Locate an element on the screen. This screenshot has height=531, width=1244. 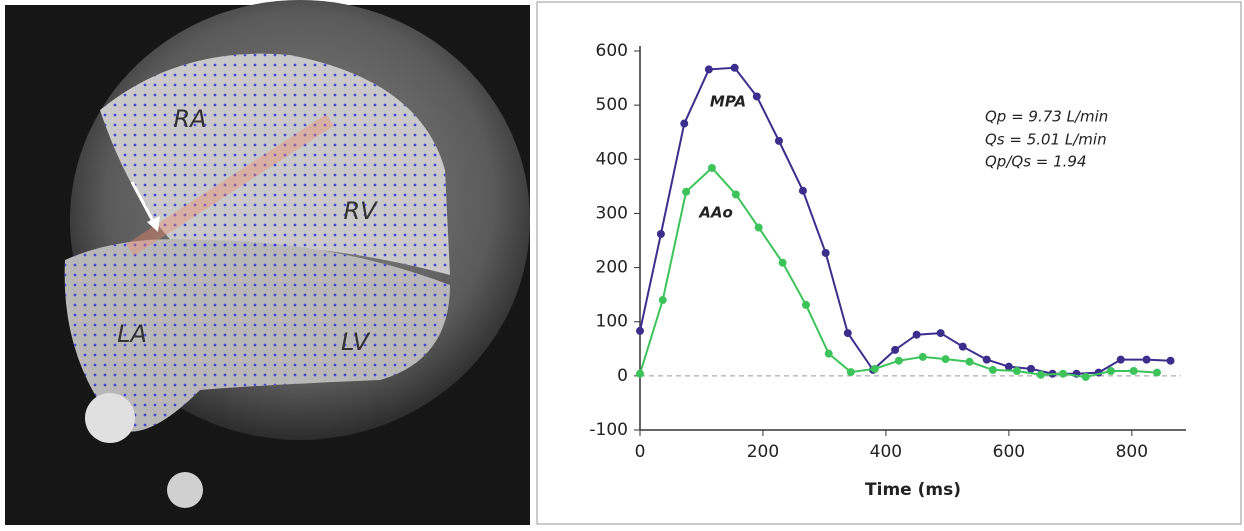
arrow is located at coordinates (143, 203).